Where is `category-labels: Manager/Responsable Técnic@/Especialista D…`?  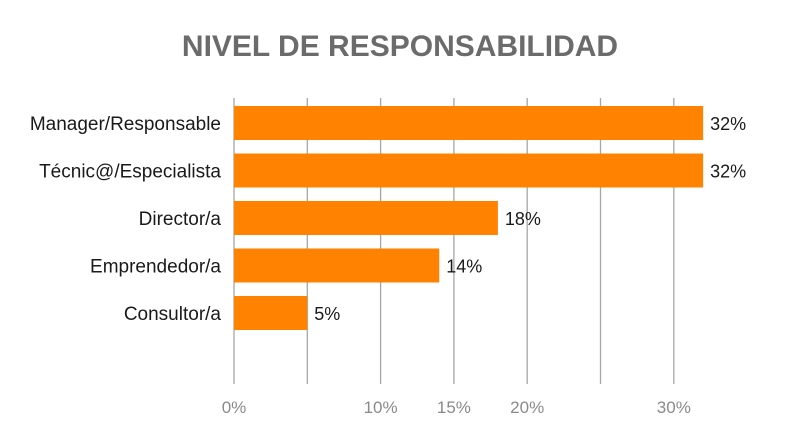 category-labels: Manager/Responsable Técnic@/Especialista D… is located at coordinates (126, 219).